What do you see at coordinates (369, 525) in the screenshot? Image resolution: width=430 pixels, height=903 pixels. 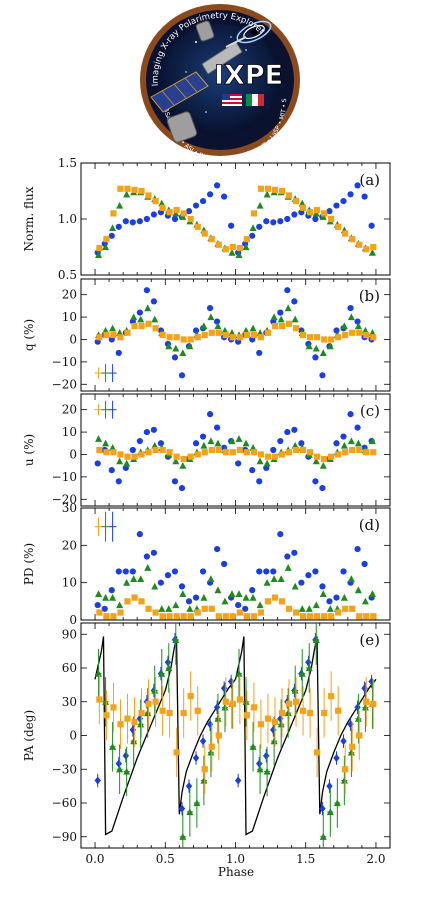 I see `panel-tag-d: (d)` at bounding box center [369, 525].